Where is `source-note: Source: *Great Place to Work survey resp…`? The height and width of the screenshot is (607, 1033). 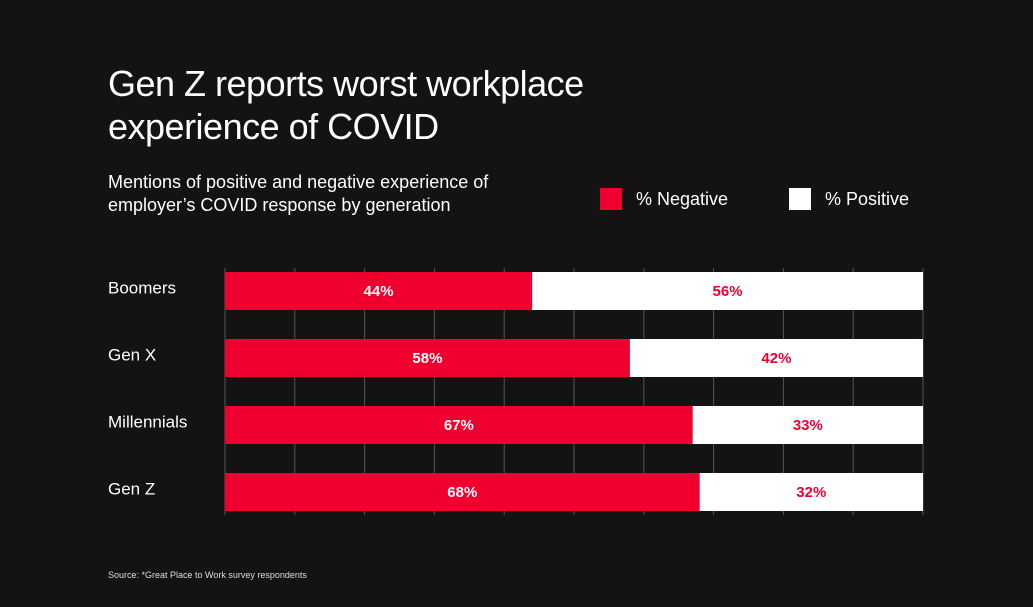
source-note: Source: *Great Place to Work survey resp… is located at coordinates (207, 575).